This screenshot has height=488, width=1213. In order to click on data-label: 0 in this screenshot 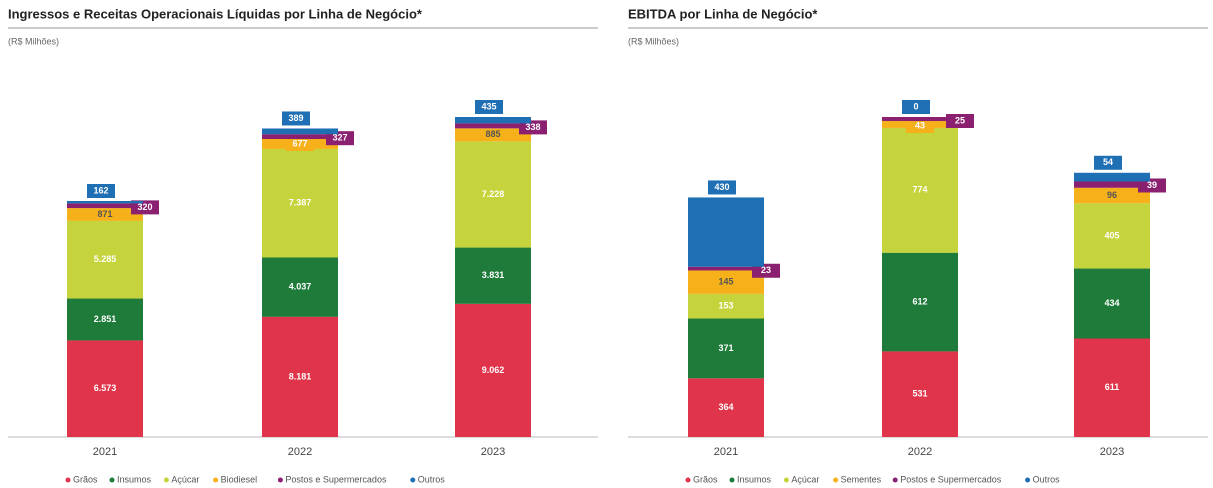, I will do `click(915, 106)`.